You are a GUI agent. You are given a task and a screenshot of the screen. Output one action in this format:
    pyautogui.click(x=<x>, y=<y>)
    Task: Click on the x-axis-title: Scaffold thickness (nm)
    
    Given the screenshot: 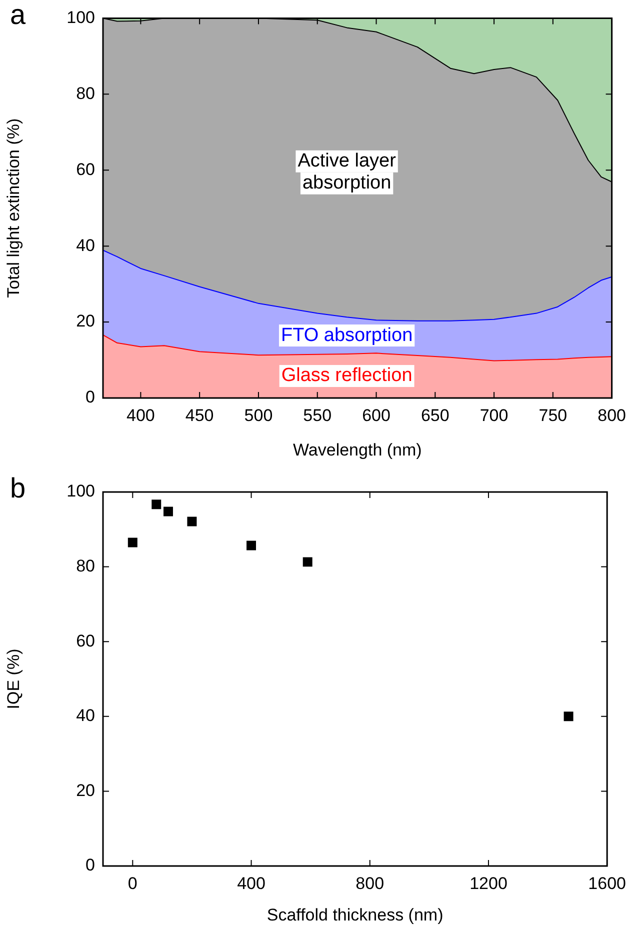 What is the action you would take?
    pyautogui.click(x=355, y=914)
    